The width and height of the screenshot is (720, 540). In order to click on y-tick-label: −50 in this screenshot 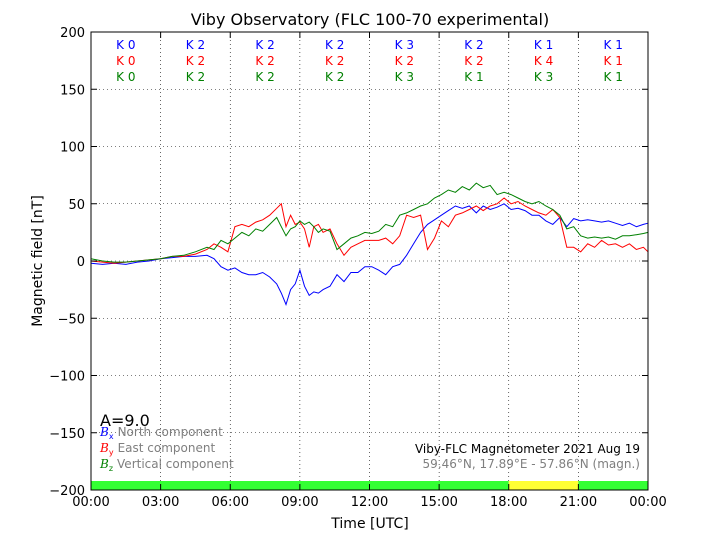, I will do `click(71, 319)`.